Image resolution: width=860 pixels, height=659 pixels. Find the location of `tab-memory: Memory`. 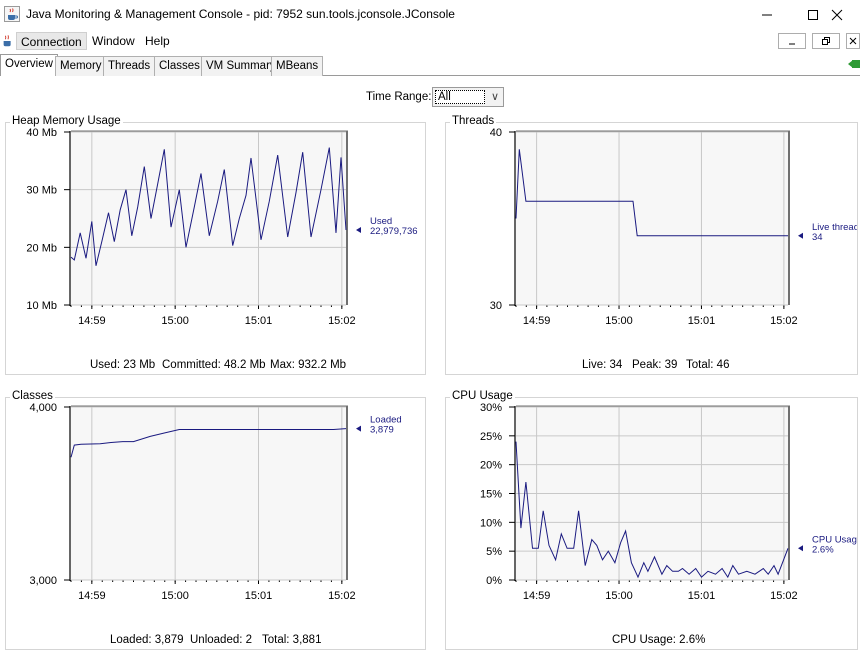

tab-memory: Memory is located at coordinates (81, 66).